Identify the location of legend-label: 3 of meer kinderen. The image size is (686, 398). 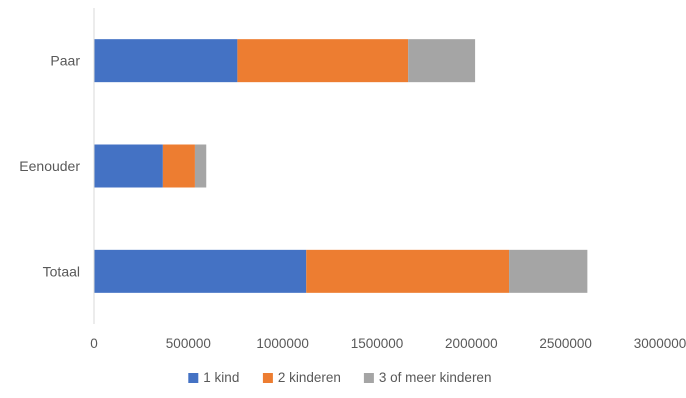
(435, 377).